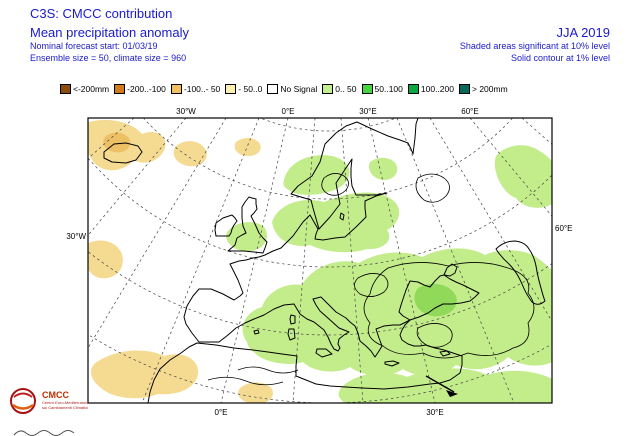  I want to click on cmcc-logo-subtitle: sui Cambiamenti Climatici, so click(65, 407).